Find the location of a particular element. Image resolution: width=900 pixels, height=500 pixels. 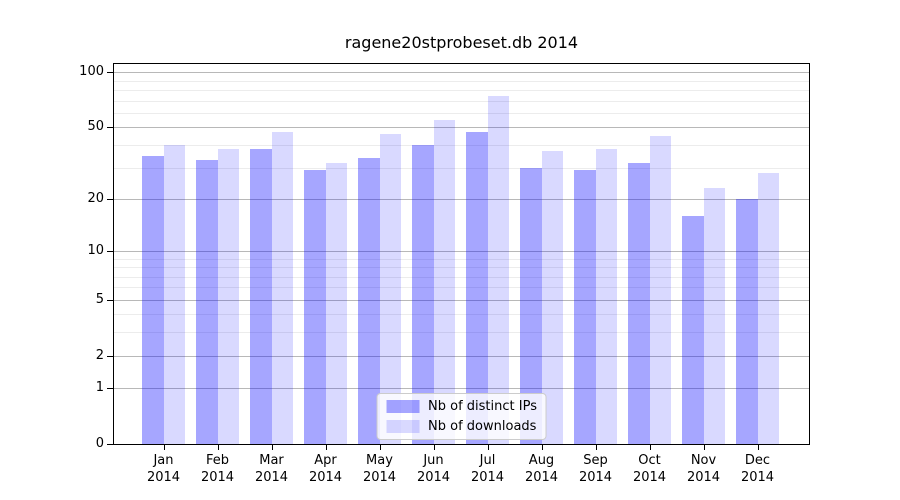

x-tick-label-apr: Apr 2014 is located at coordinates (325, 469).